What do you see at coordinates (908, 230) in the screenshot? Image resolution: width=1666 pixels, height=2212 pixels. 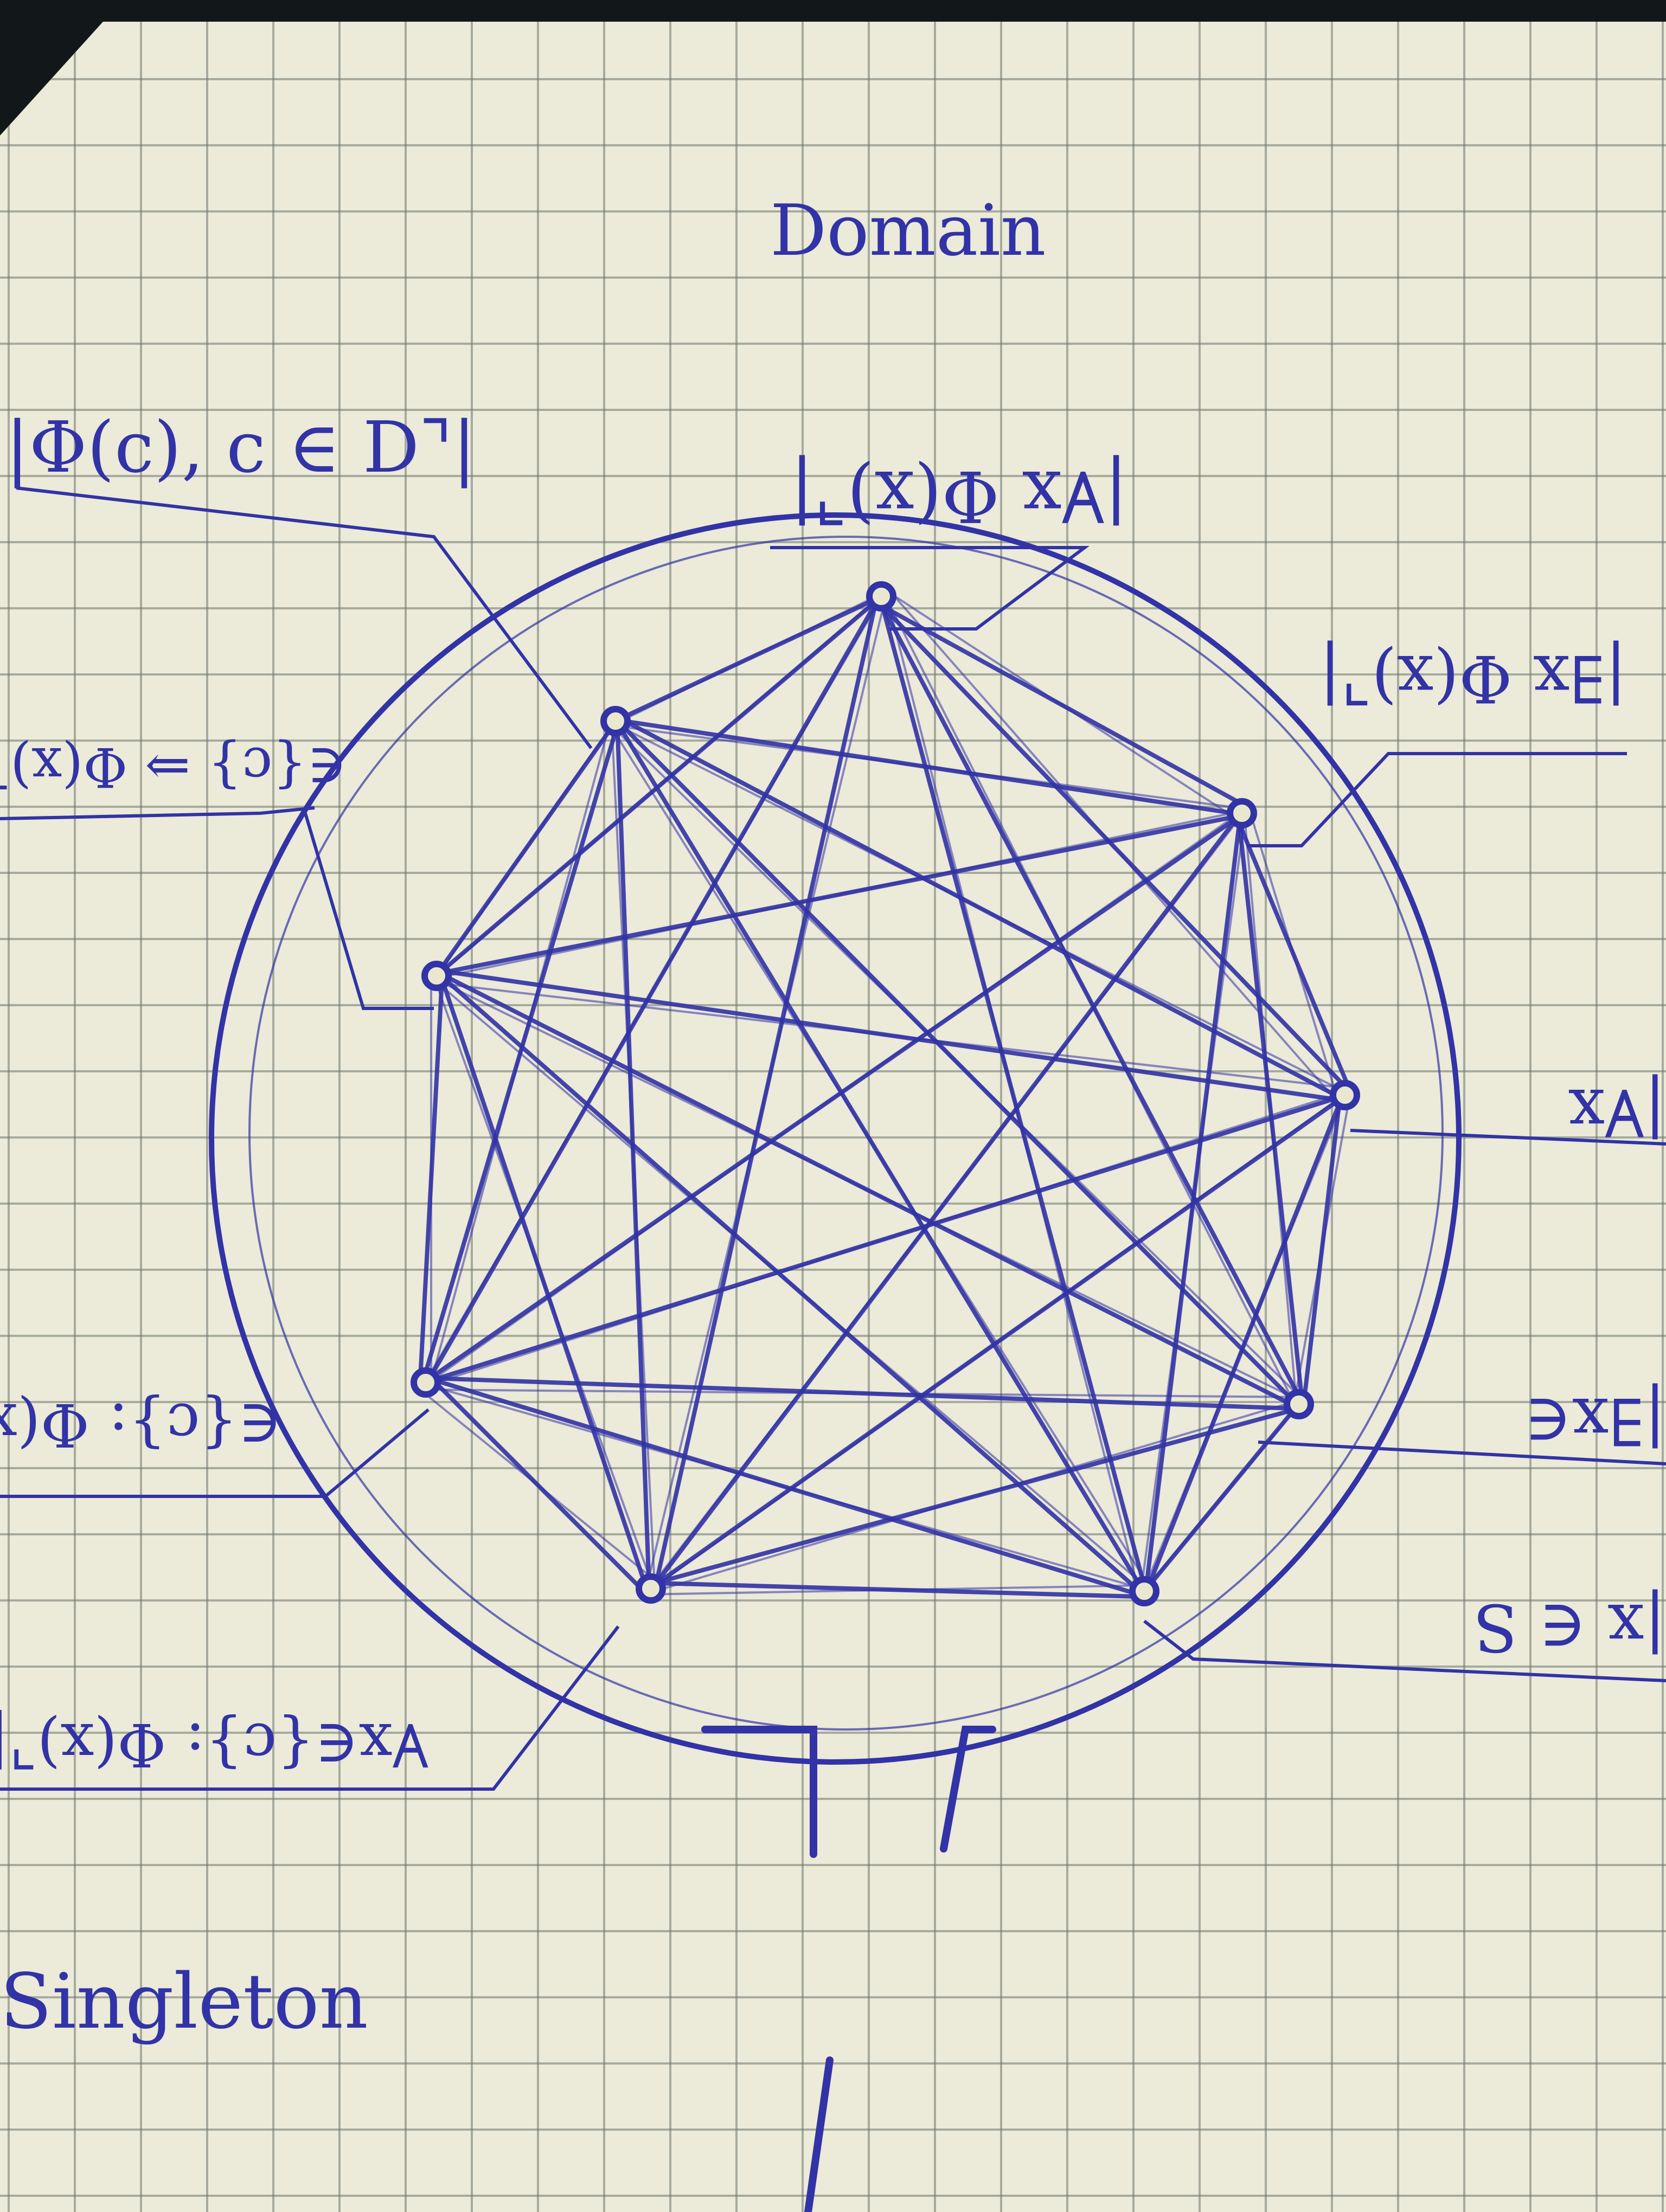 I see `title: Domain` at bounding box center [908, 230].